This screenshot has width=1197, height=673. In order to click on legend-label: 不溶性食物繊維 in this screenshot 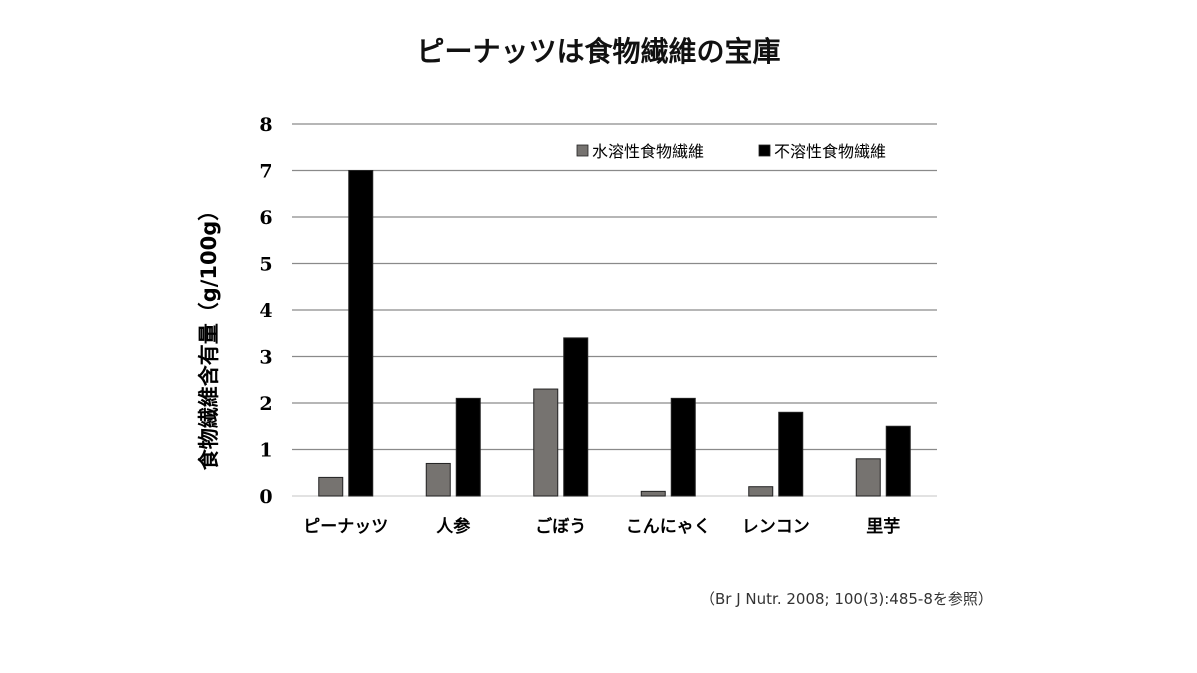, I will do `click(830, 151)`.